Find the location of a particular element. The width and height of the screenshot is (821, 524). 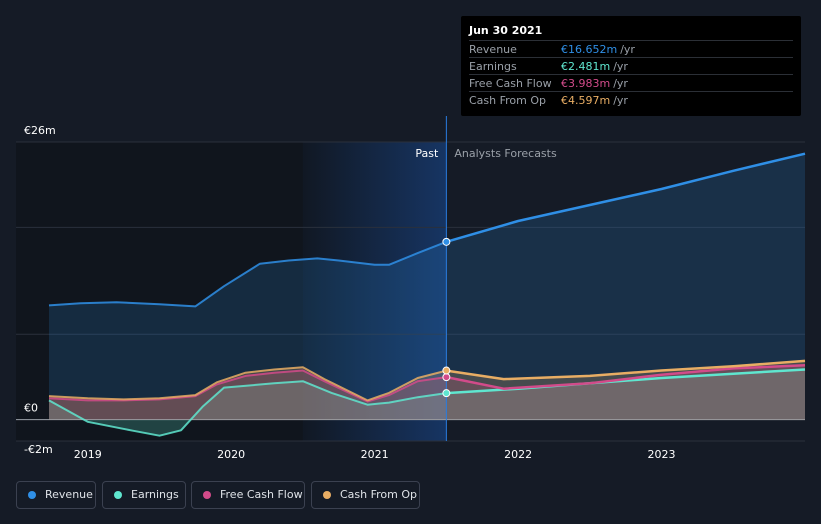

legend-item-earnings: Earnings is located at coordinates (144, 495).